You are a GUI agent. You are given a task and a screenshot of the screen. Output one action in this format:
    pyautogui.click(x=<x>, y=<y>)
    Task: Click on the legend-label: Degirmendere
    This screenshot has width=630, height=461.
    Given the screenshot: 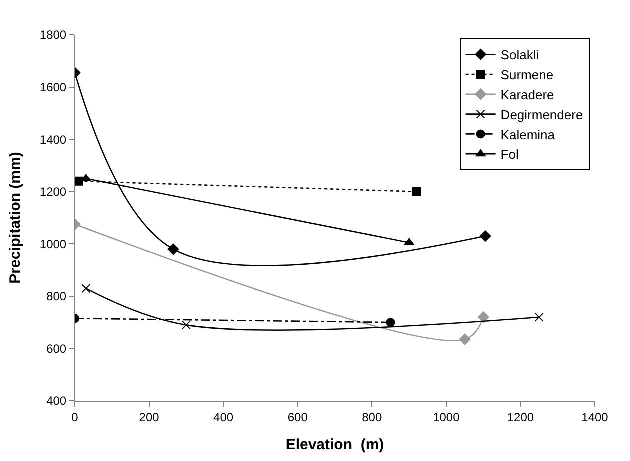 What is the action you would take?
    pyautogui.click(x=542, y=114)
    